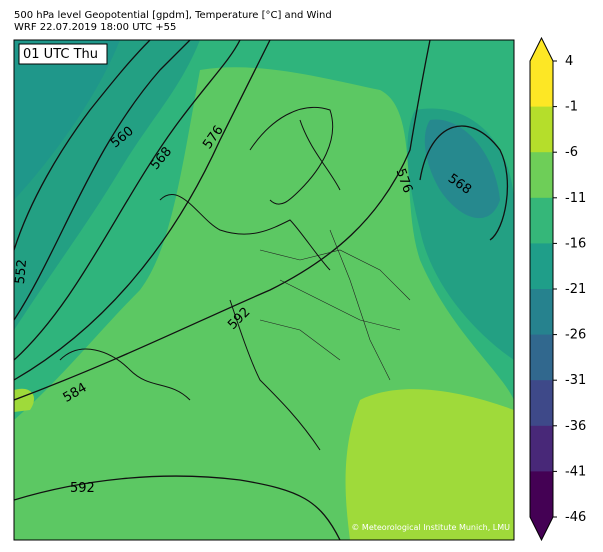  I want to click on copyright: © Meteorological Institute Munich, LMU, so click(430, 527).